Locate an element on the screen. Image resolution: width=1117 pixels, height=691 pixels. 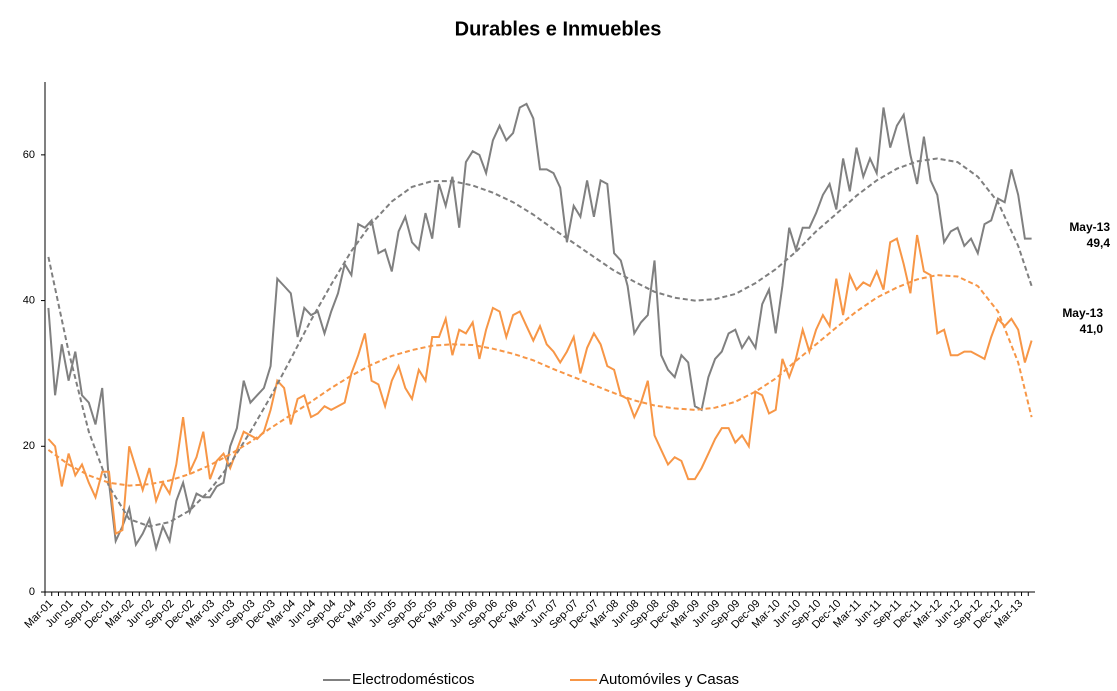
y-tick-label: 60 is located at coordinates (29, 155).